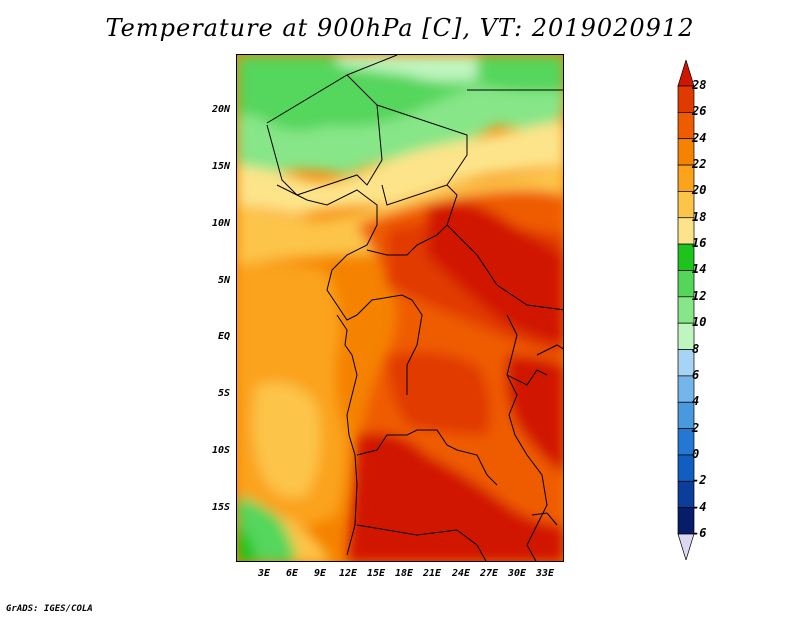  What do you see at coordinates (223, 336) in the screenshot?
I see `lat-label: EQ` at bounding box center [223, 336].